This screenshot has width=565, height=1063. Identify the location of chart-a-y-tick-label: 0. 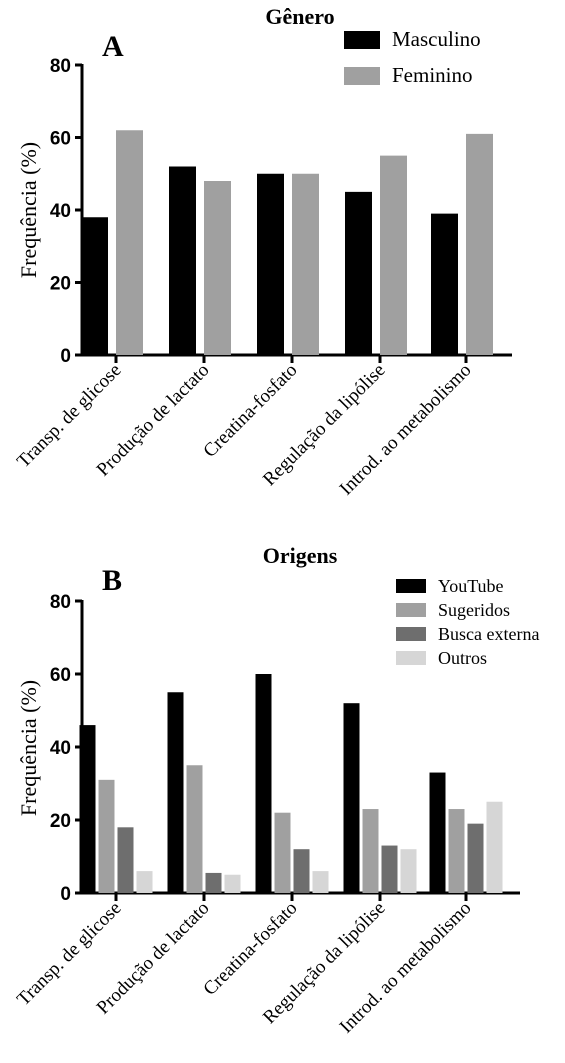
(65, 356).